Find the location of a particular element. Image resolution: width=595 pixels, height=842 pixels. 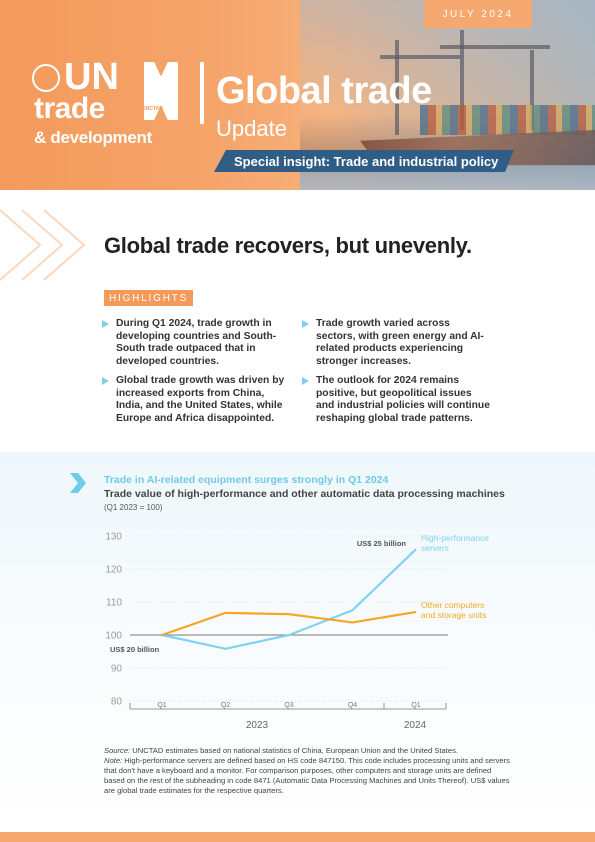

x-tick-label: Q4 is located at coordinates (352, 705).